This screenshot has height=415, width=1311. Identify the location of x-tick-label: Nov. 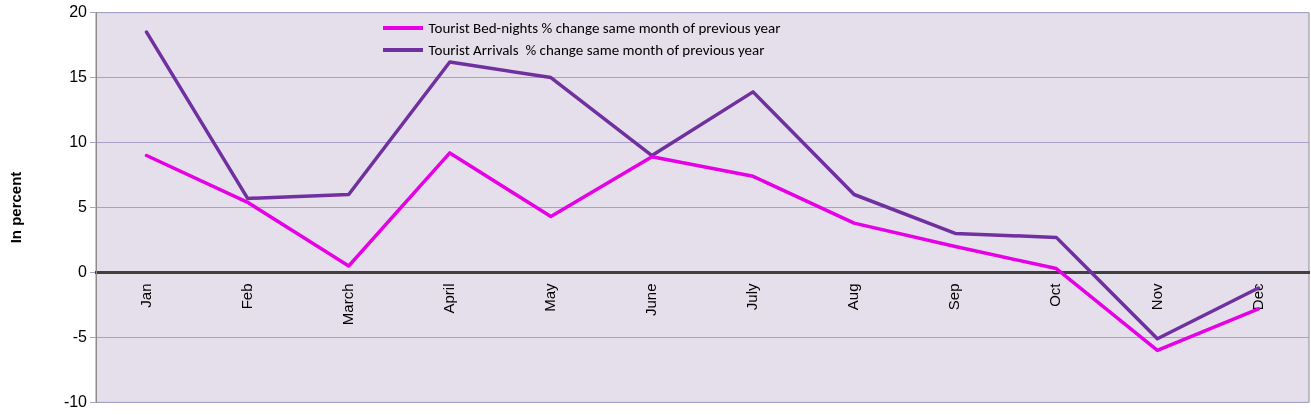
(1156, 296).